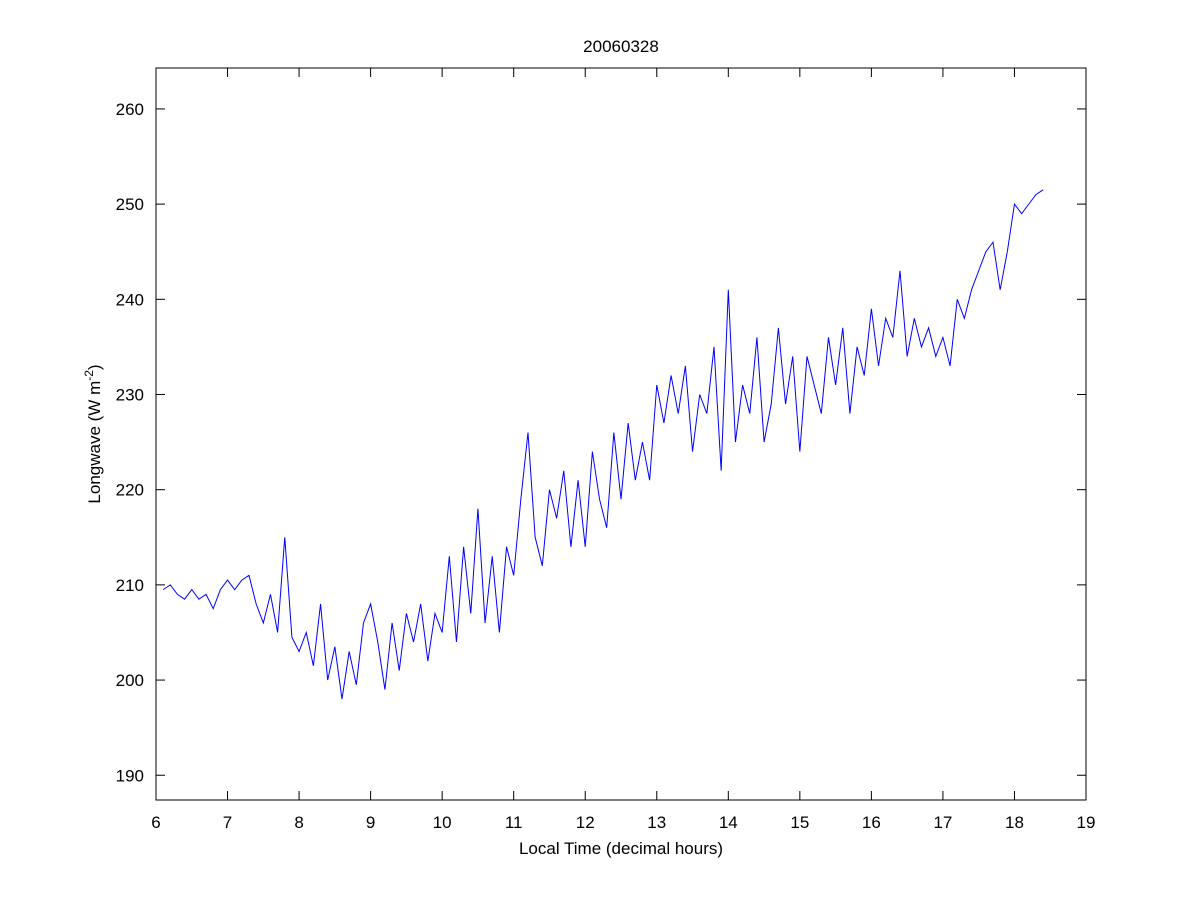  I want to click on x-tick-label: 6, so click(155, 822).